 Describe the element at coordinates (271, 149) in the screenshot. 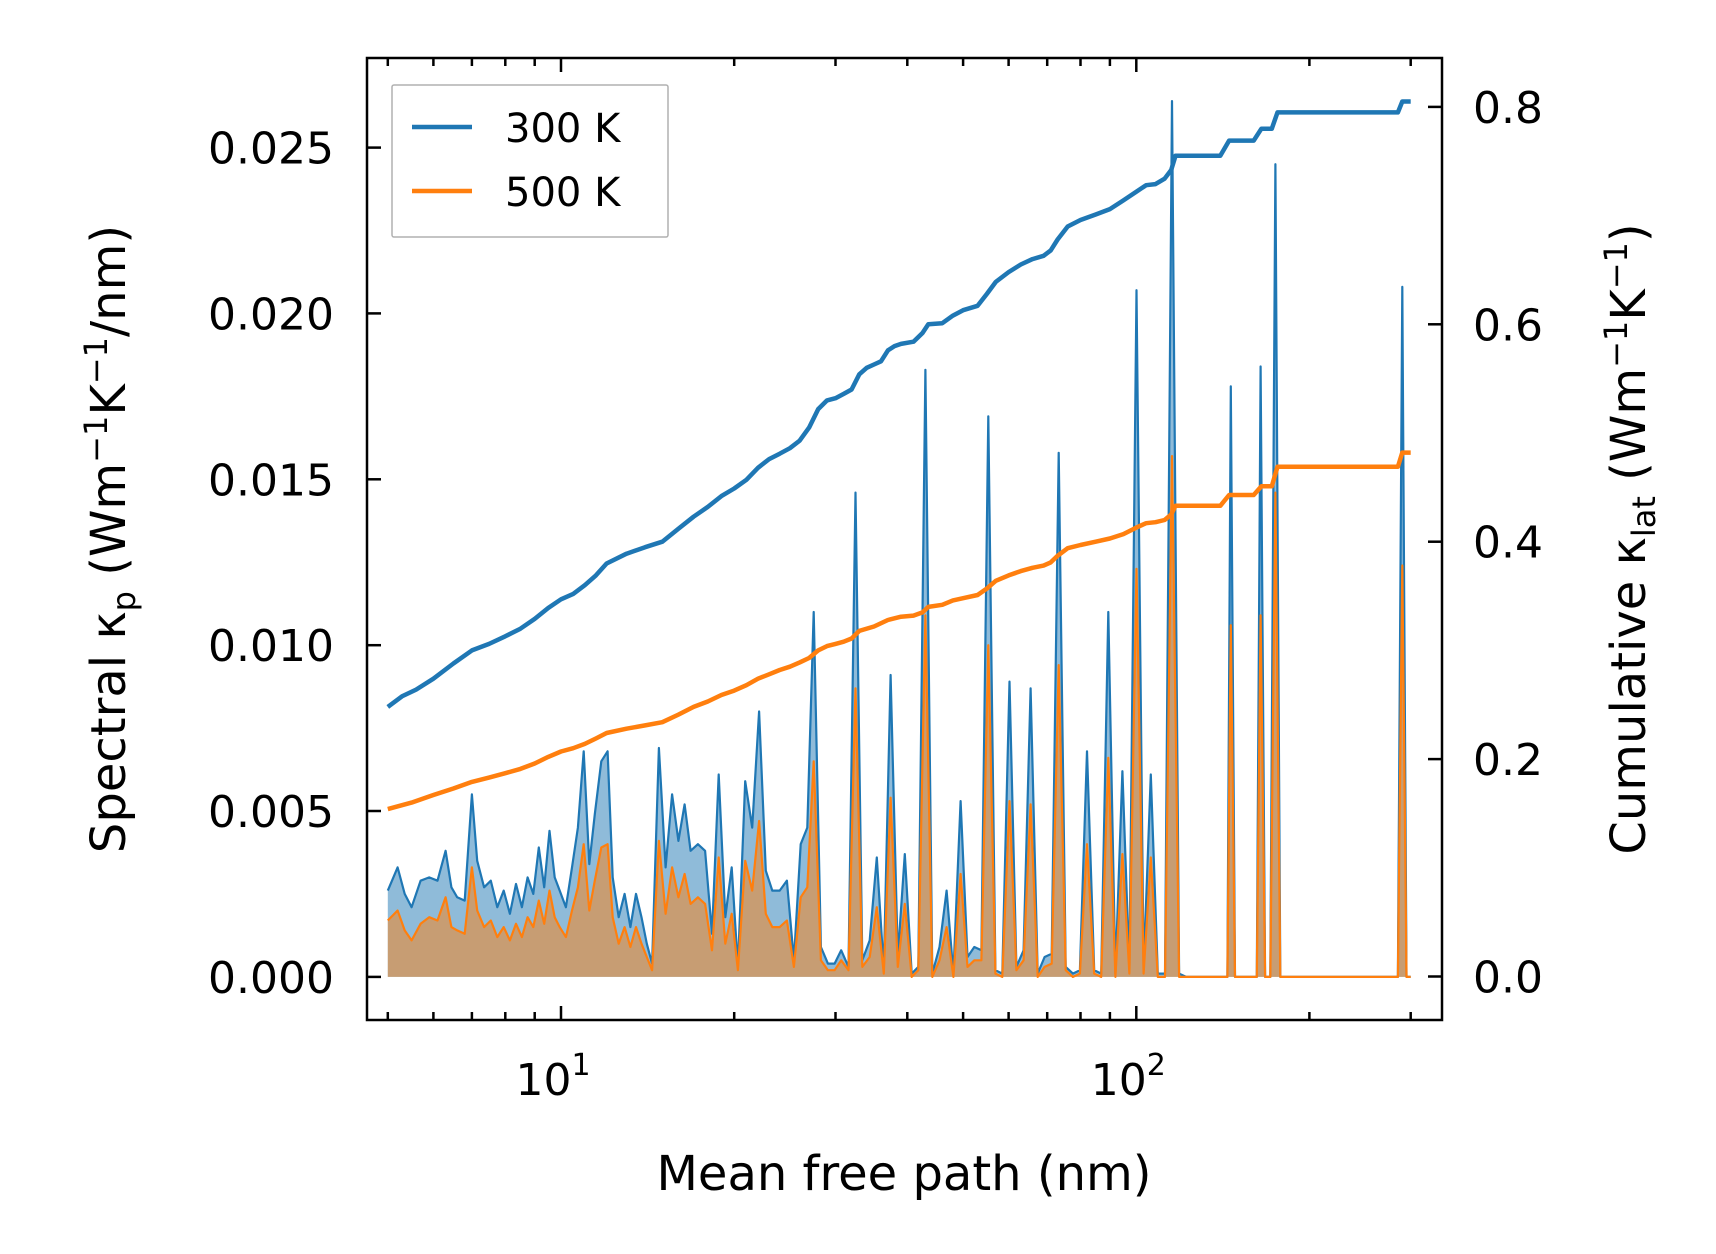

I see `left-y-tick-label: 0.025` at that location.